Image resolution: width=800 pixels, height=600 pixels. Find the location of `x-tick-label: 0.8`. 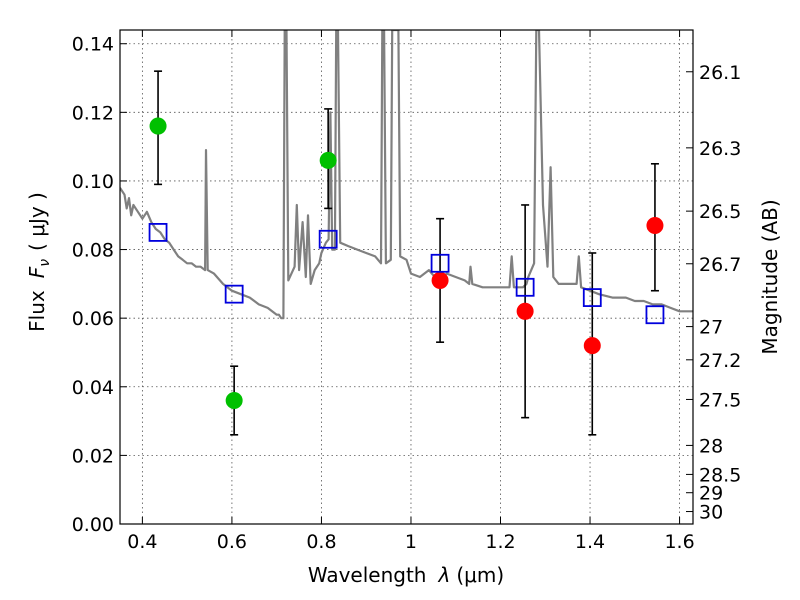

x-tick-label: 0.8 is located at coordinates (321, 542).